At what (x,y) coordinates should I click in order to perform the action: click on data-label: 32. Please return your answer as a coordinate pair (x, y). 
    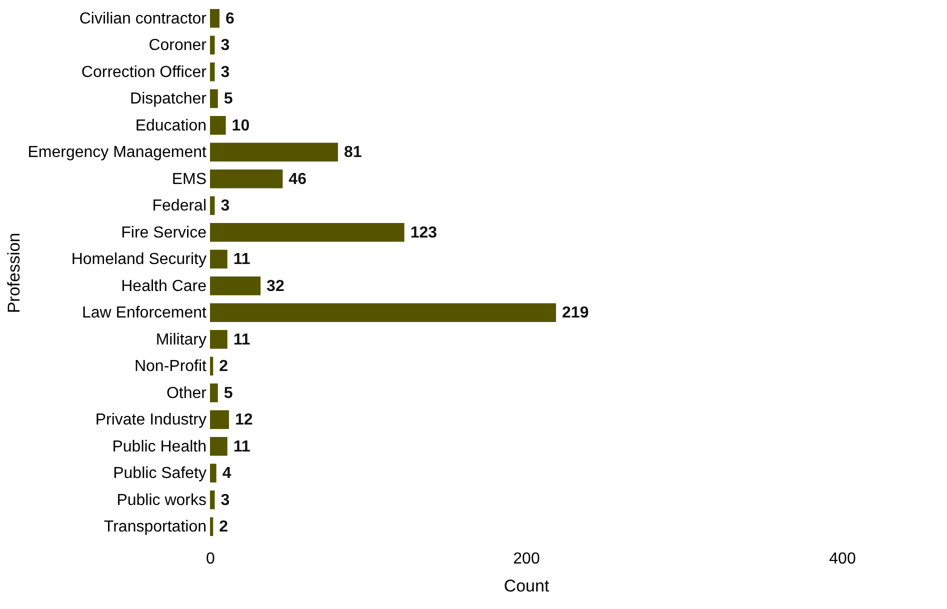
    Looking at the image, I should click on (275, 286).